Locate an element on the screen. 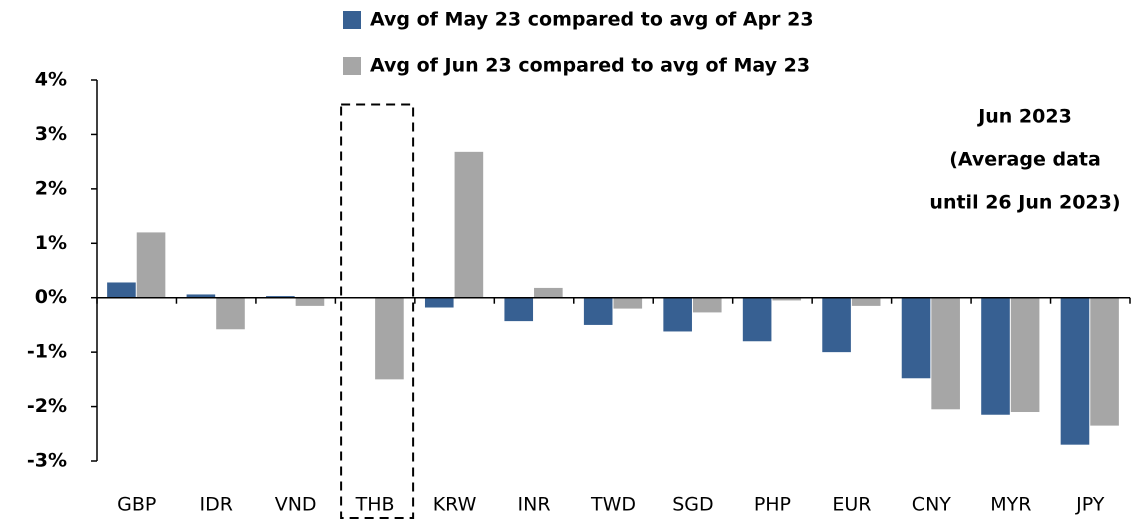  legend-label: Avg of Jun 23 compared to avg of May 23 is located at coordinates (590, 66).